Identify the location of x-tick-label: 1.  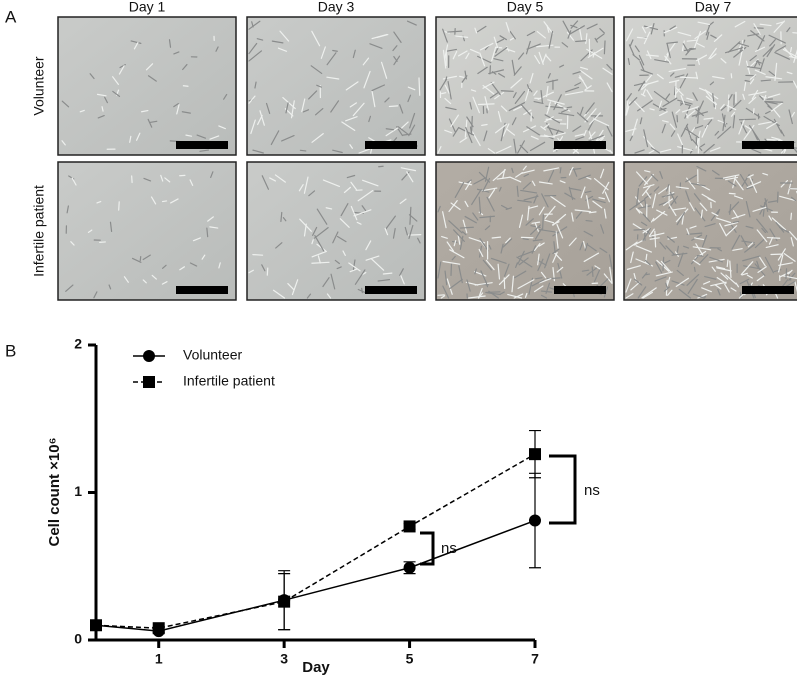
(159, 659).